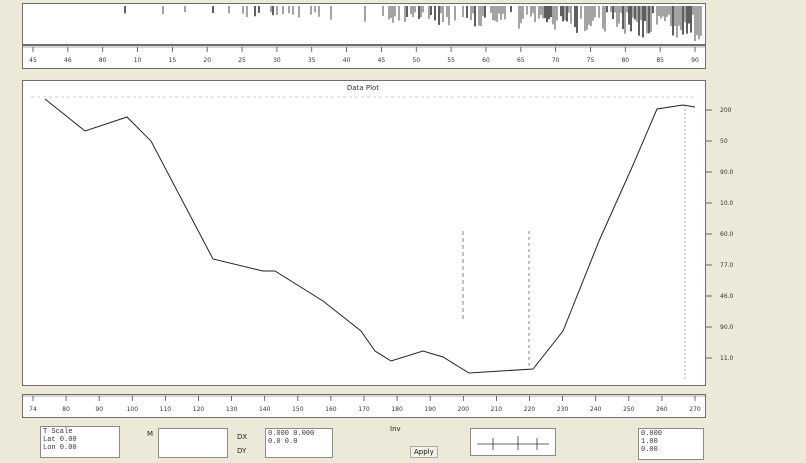 The height and width of the screenshot is (463, 806). Describe the element at coordinates (629, 409) in the screenshot. I see `ruler-label: 250` at that location.